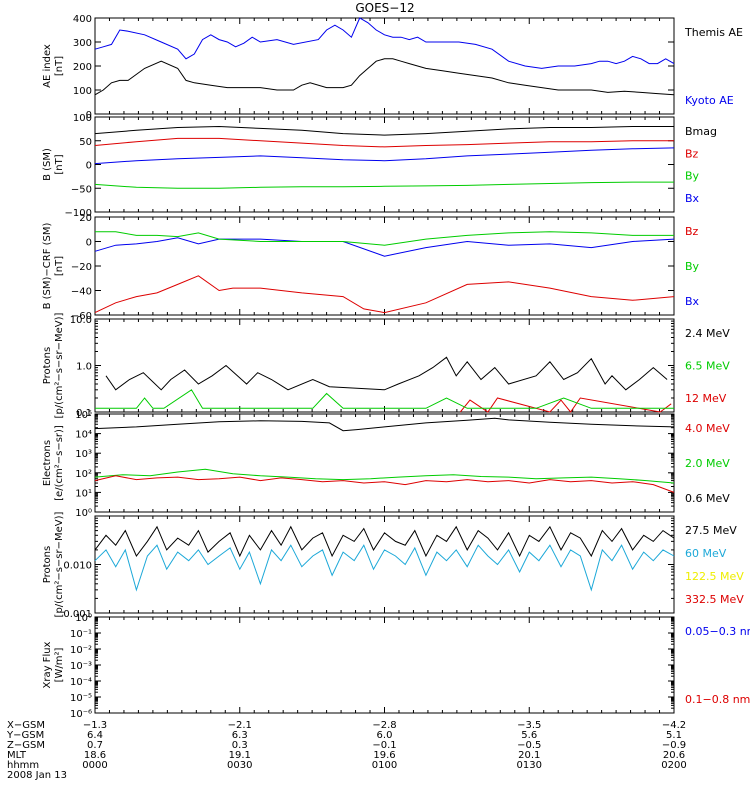 Image resolution: width=750 pixels, height=800 pixels. Describe the element at coordinates (17, 755) in the screenshot. I see `x-row-label: MLT` at that location.